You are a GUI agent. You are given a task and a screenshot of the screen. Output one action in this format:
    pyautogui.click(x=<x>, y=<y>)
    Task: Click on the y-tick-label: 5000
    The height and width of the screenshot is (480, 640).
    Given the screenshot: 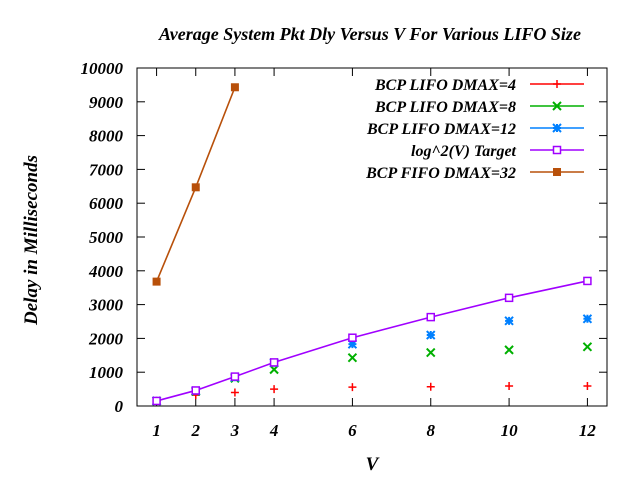 What is the action you would take?
    pyautogui.click(x=106, y=237)
    